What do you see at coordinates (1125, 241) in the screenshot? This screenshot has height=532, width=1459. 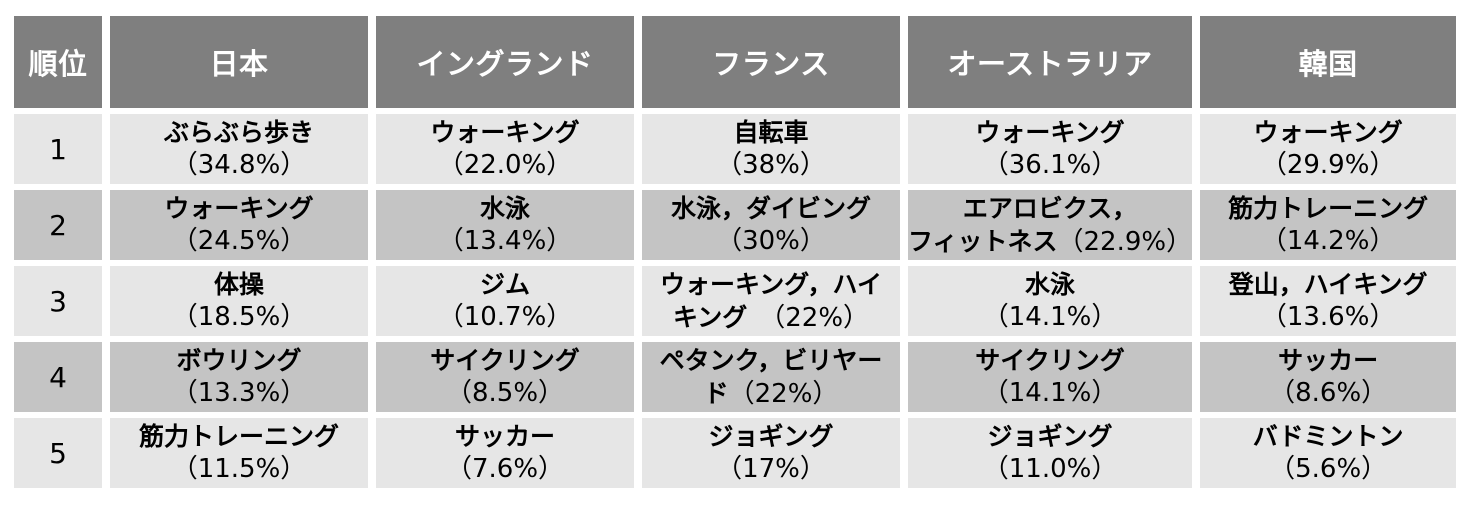 I see `activity-percent: （22.9%）` at bounding box center [1125, 241].